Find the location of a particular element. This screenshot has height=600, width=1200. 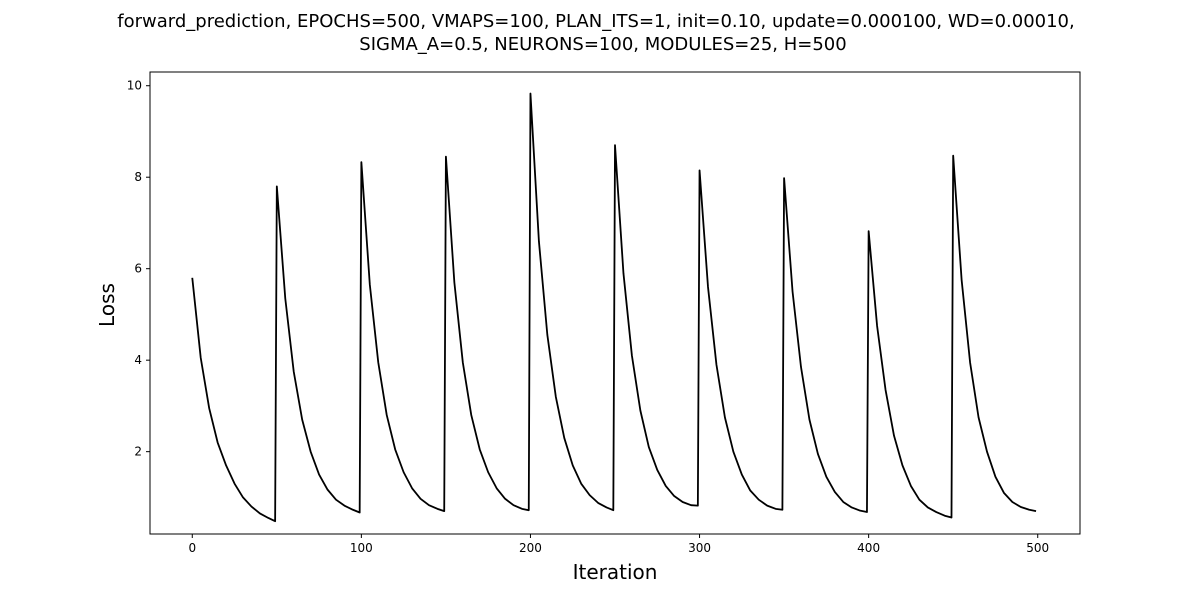

y-tick-label: 2 is located at coordinates (138, 452).